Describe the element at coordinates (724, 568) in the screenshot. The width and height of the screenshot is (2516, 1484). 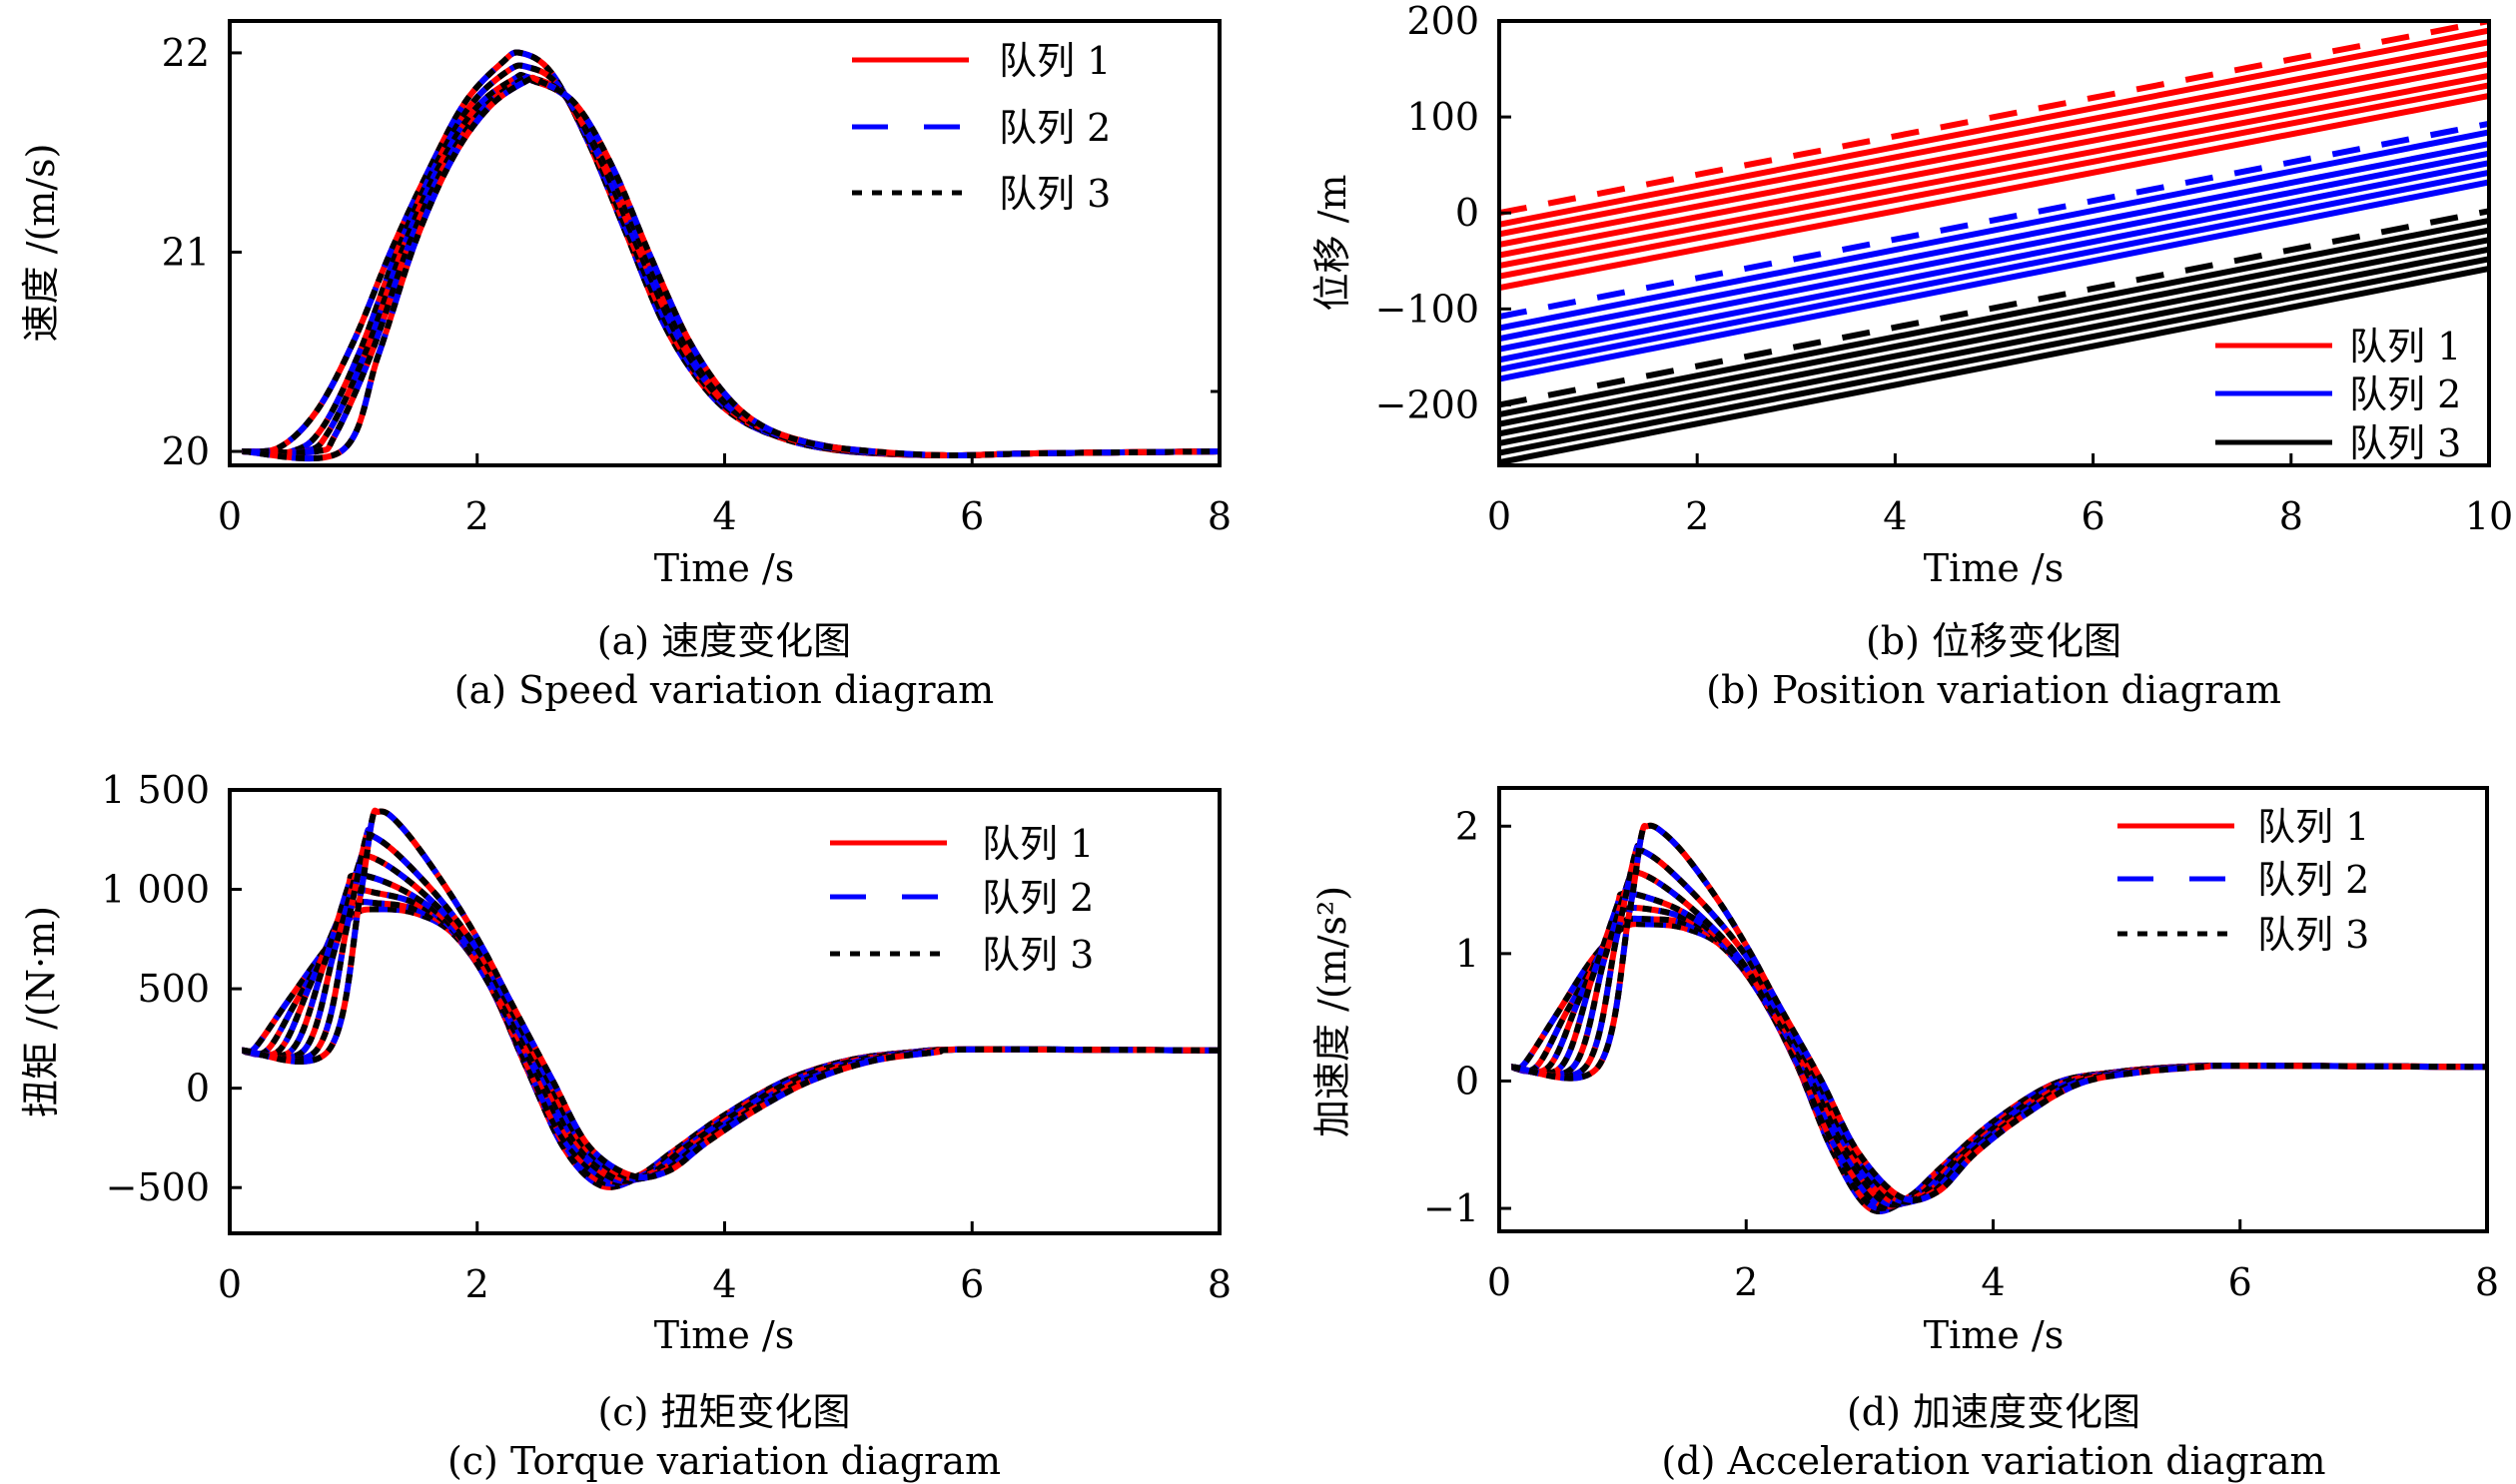
I see `panel-a-x-axis-title: Time /s` at that location.